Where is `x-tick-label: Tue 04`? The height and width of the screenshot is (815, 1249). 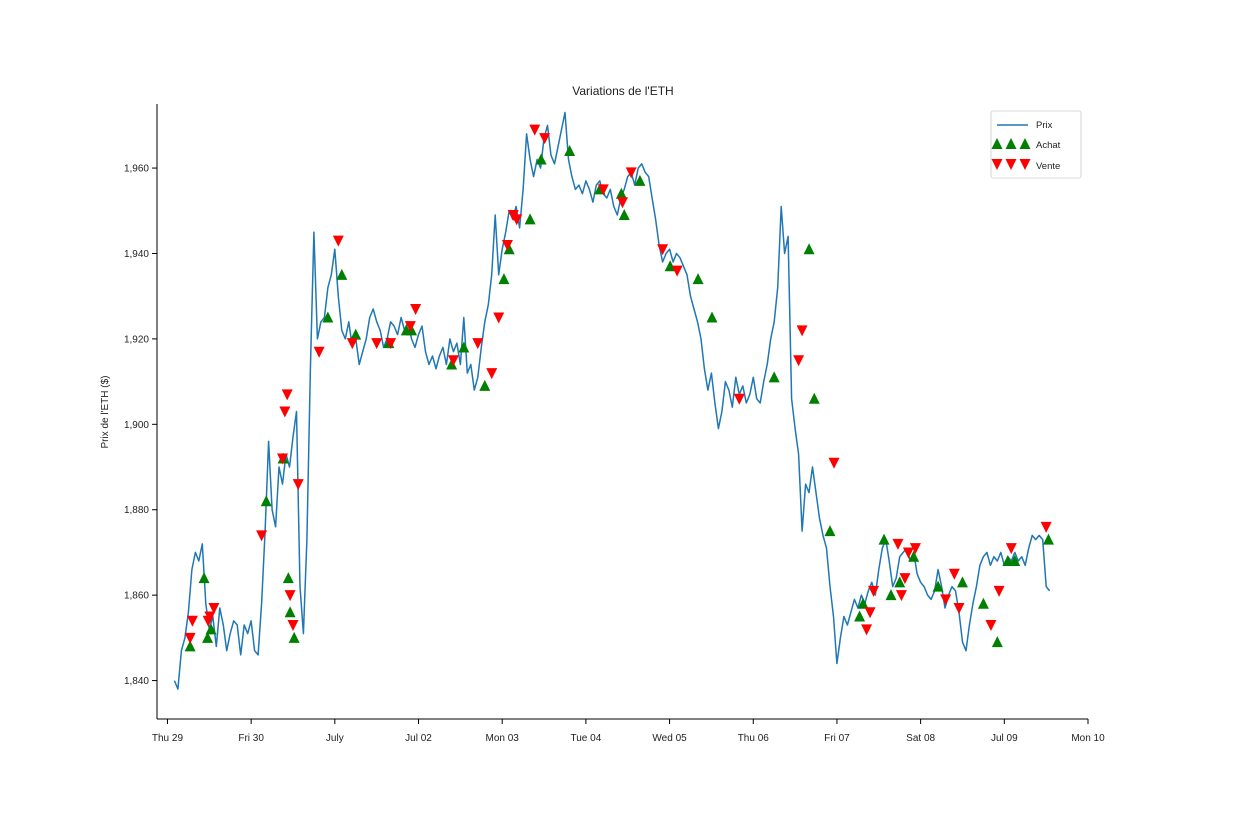 x-tick-label: Tue 04 is located at coordinates (586, 738).